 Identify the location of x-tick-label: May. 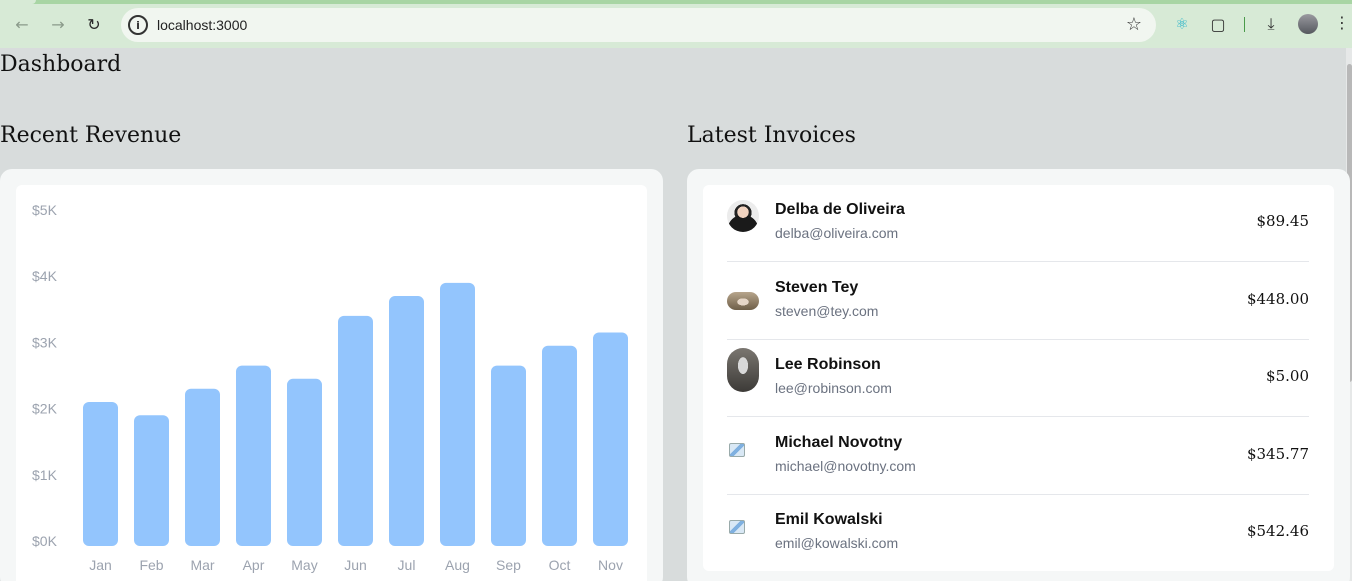
(304, 565).